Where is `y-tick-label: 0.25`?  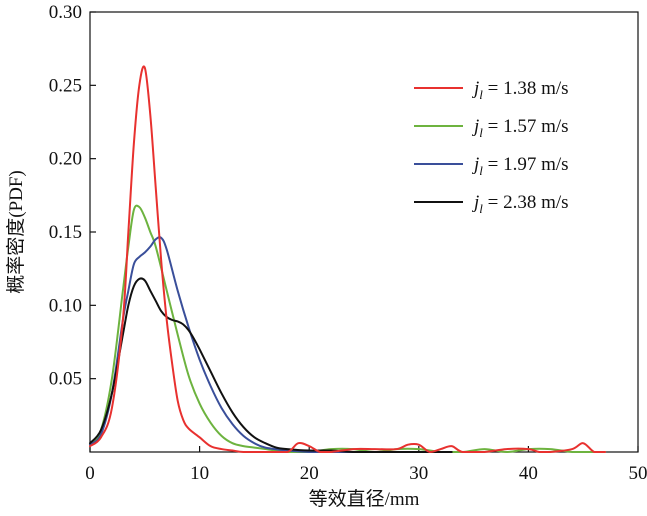 y-tick-label: 0.25 is located at coordinates (65, 85).